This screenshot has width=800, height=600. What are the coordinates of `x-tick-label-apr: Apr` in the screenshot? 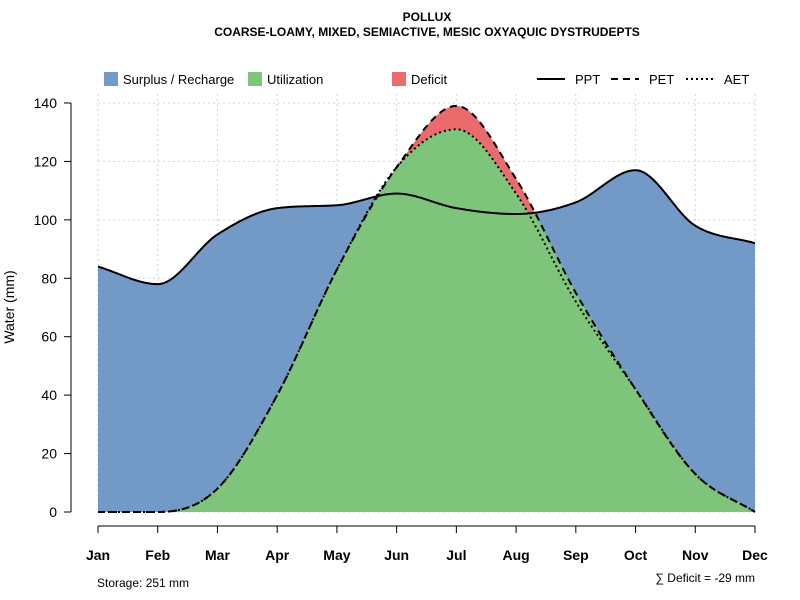 It's located at (277, 555).